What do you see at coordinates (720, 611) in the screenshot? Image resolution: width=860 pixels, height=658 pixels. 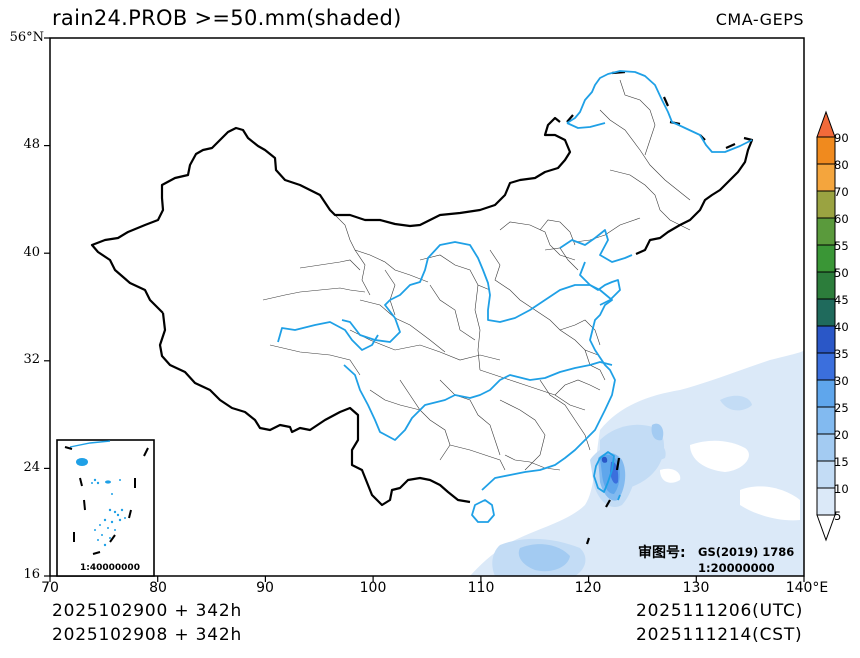 I see `valid-time-utc: 2025111206(UTC)` at bounding box center [720, 611].